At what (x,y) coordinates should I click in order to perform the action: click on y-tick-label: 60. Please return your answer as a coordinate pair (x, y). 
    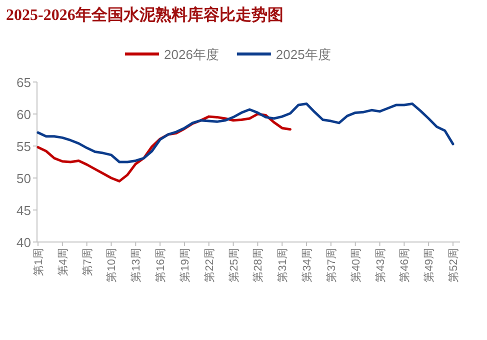
    Looking at the image, I should click on (23, 114).